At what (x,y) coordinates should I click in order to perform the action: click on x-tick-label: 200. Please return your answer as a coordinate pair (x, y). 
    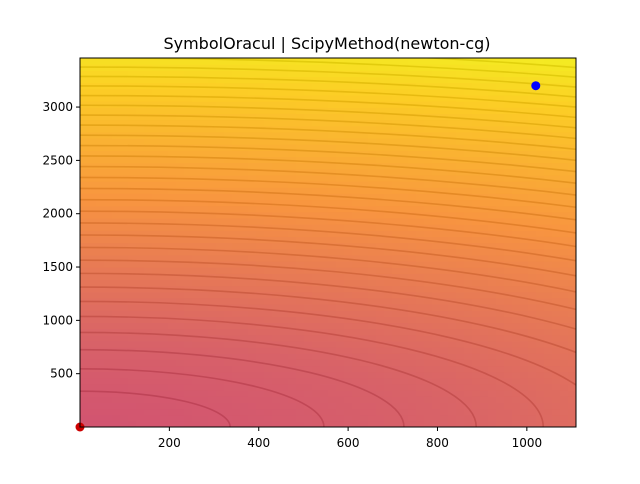
    Looking at the image, I should click on (169, 443).